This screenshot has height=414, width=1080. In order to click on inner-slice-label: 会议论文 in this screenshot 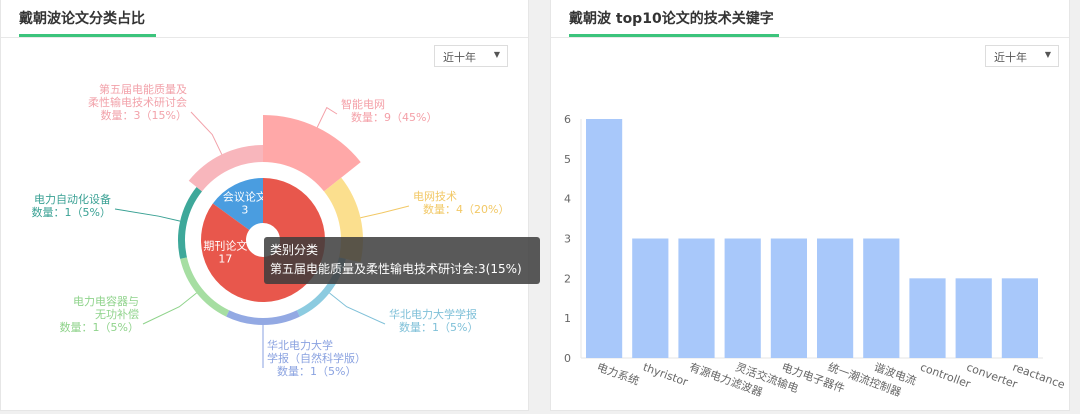, I will do `click(245, 196)`.